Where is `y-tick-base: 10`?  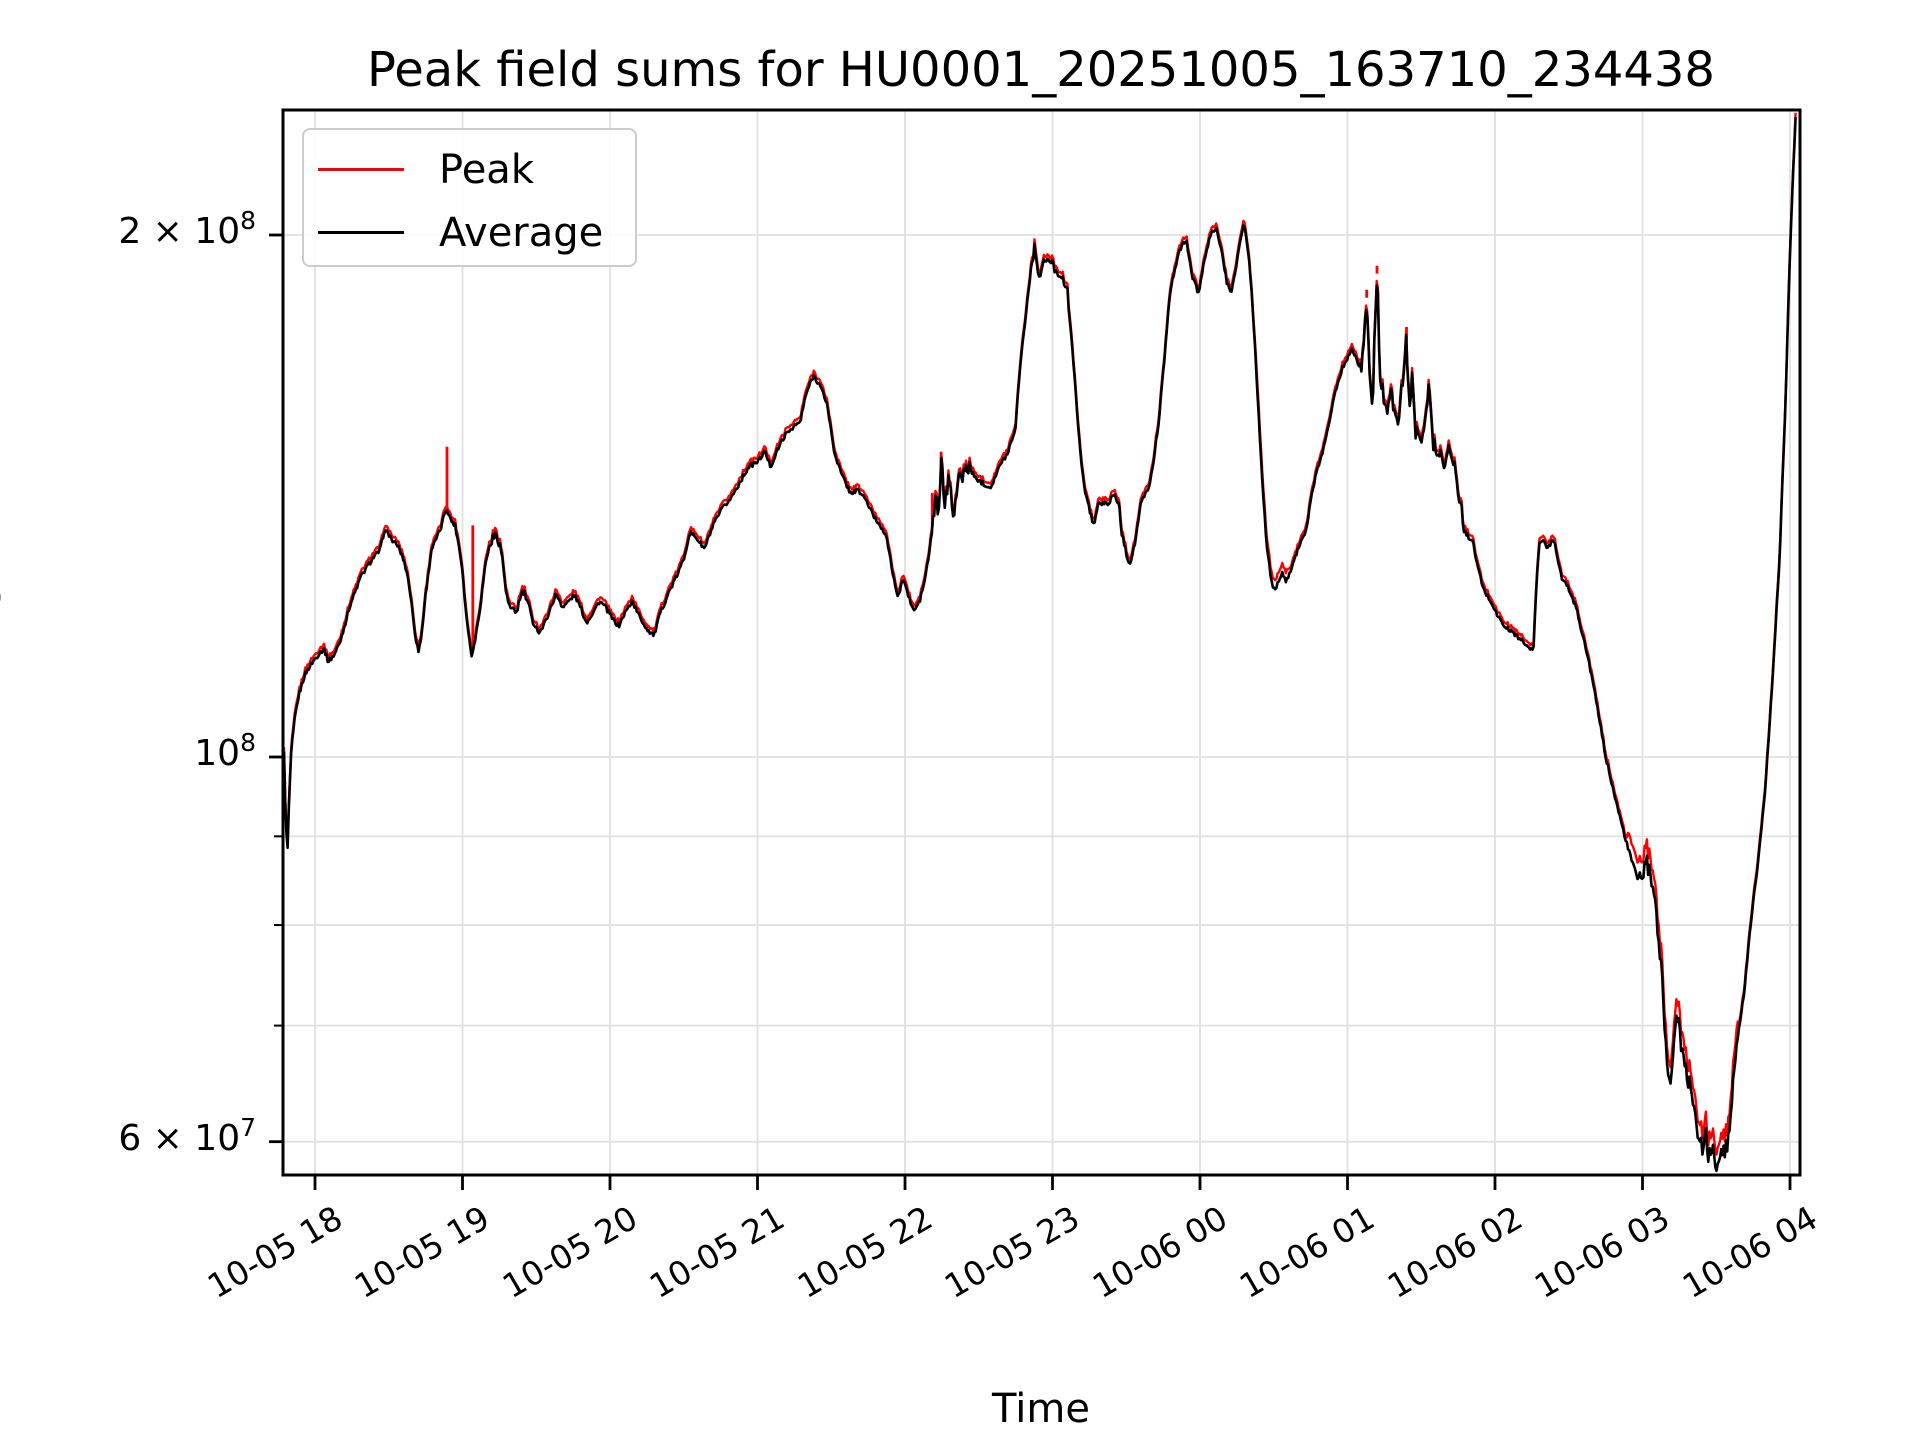
y-tick-base: 10 is located at coordinates (217, 753).